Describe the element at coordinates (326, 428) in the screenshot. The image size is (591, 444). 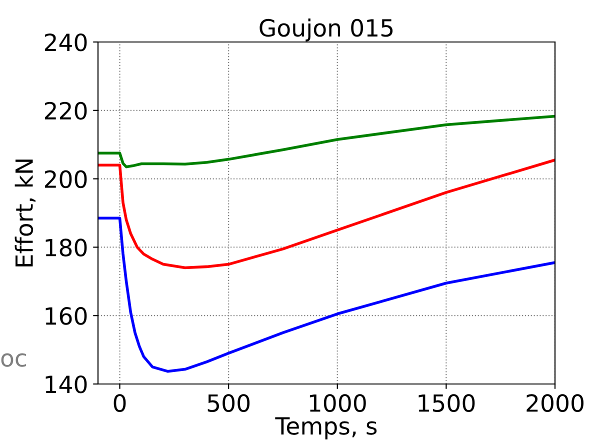
I see `x-axis-title: Temps, s` at that location.